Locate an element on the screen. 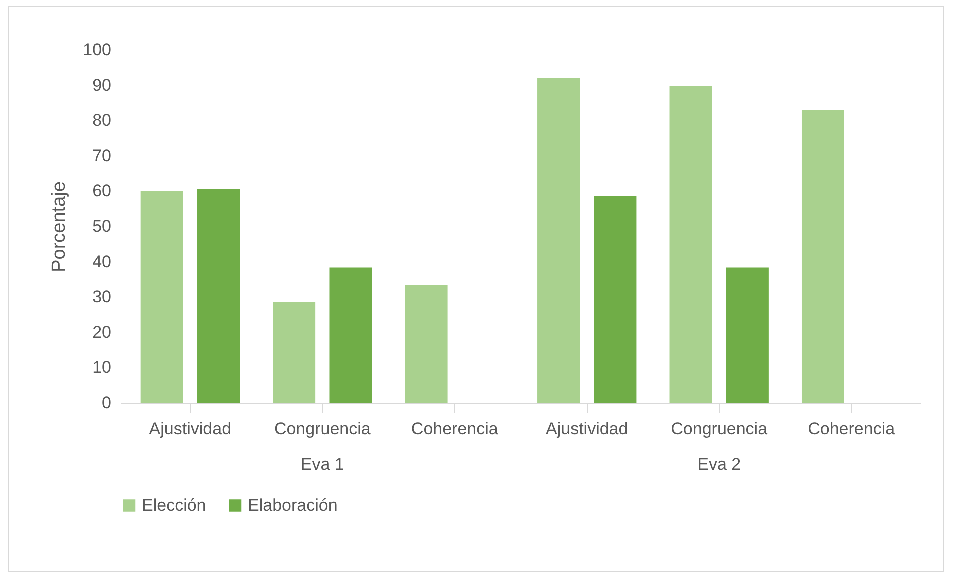 This screenshot has width=956, height=580. y-tick-label: 10 is located at coordinates (102, 368).